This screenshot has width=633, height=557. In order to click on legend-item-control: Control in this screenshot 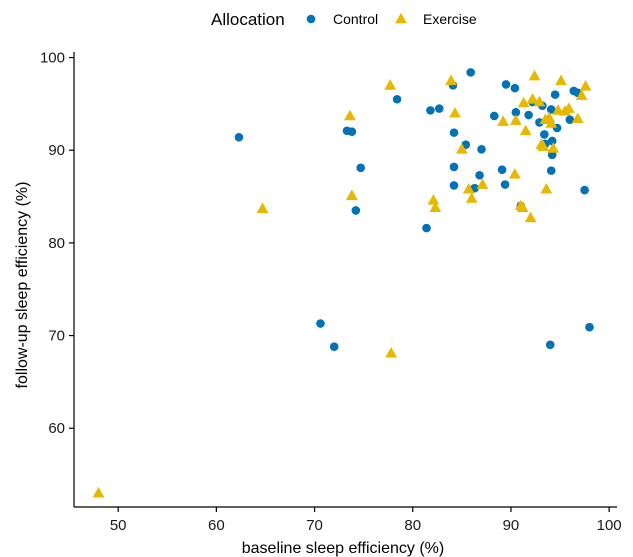, I will do `click(342, 19)`.